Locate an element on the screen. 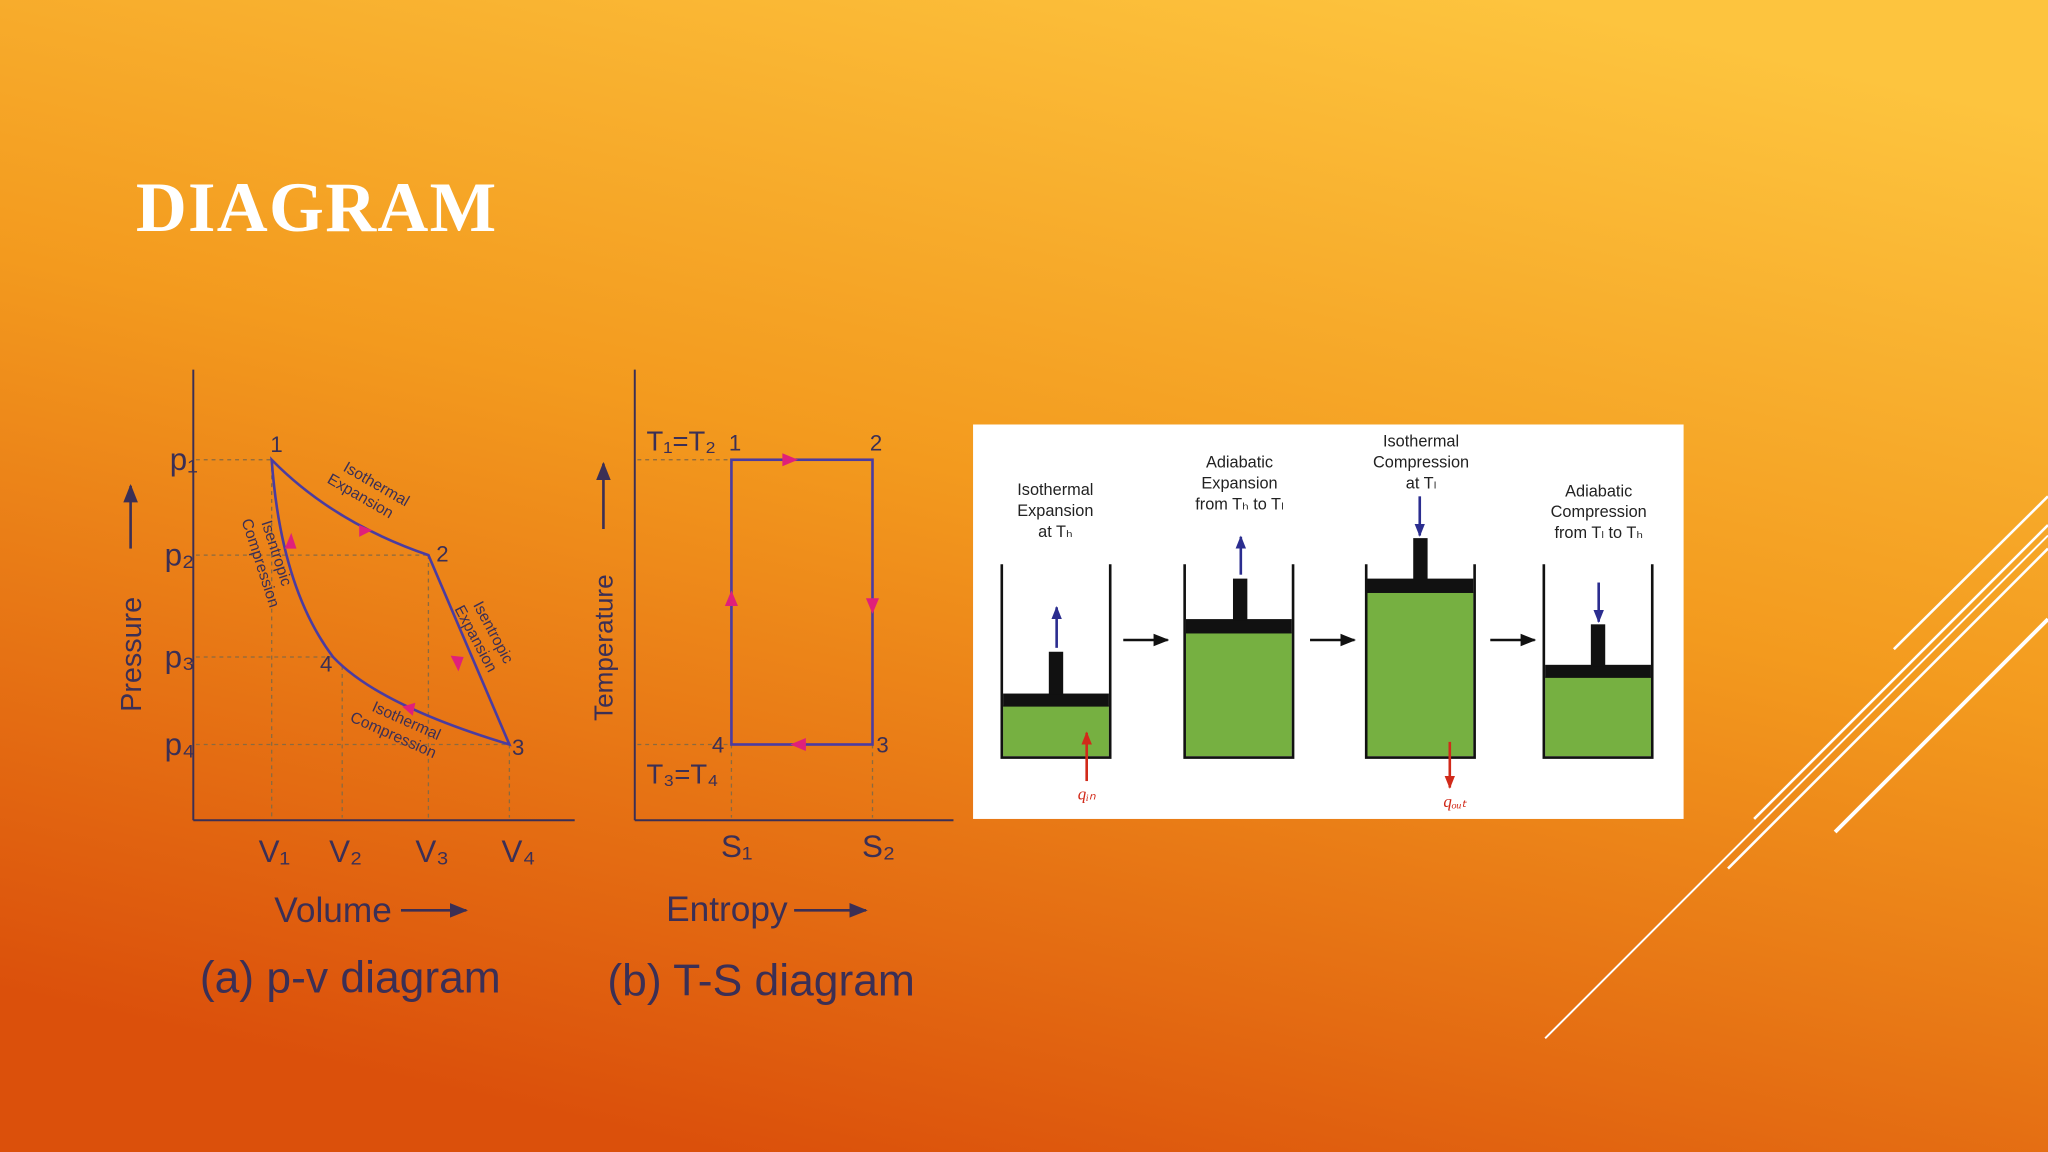 The image size is (2048, 1152). volume-label: V₁ is located at coordinates (274, 851).